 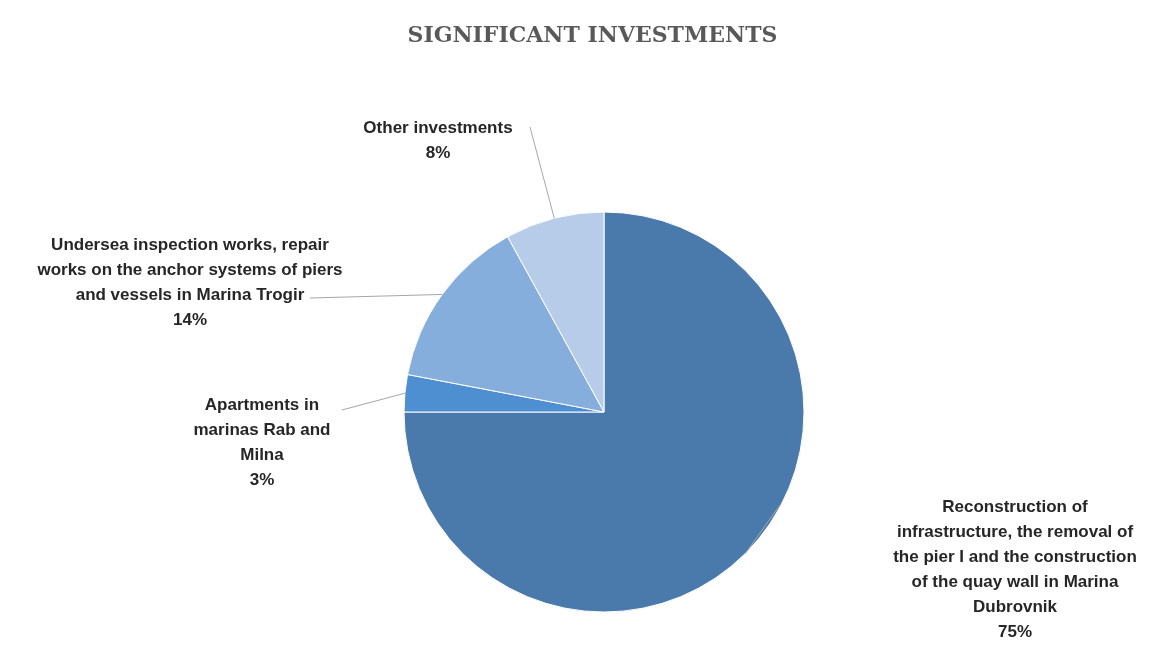 What do you see at coordinates (189, 269) in the screenshot?
I see `slice-label: Undersea inspection works, repair works on the anchor systems of piers and vessels in Marina Trogir` at bounding box center [189, 269].